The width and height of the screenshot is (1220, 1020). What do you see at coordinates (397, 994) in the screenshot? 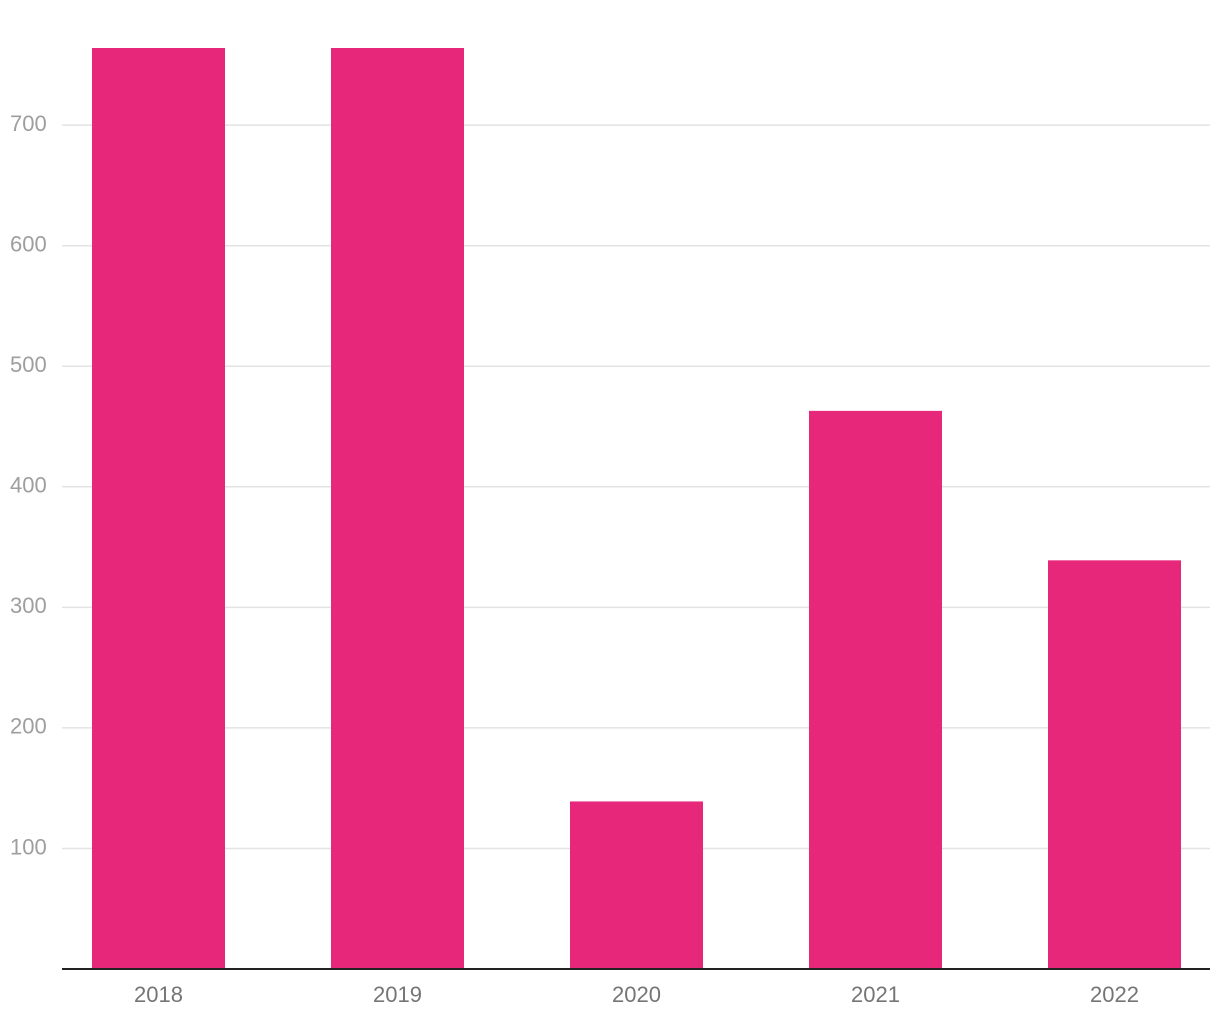
I see `x-tick-label: 2019` at bounding box center [397, 994].